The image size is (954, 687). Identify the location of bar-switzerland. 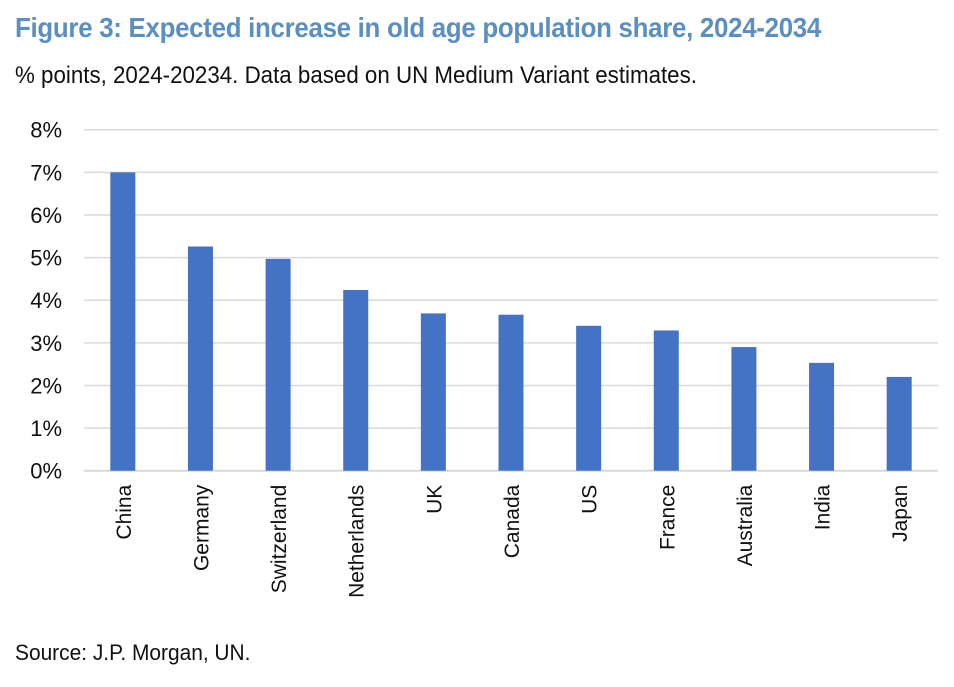
(278, 364).